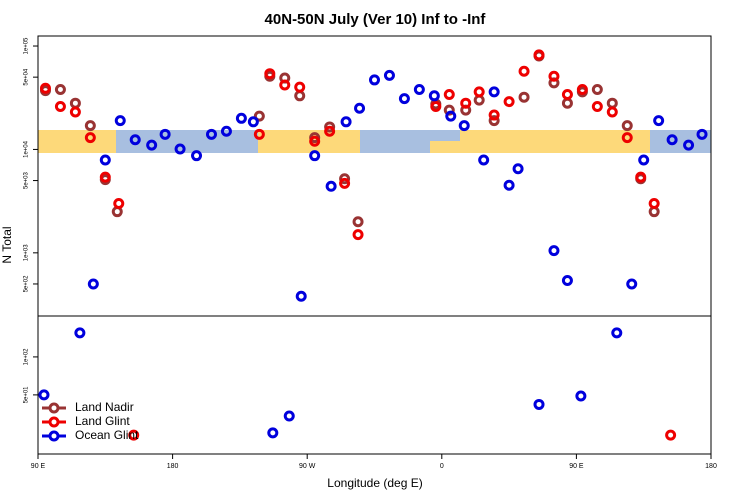  What do you see at coordinates (7, 244) in the screenshot?
I see `y-axis-label: N Total` at bounding box center [7, 244].